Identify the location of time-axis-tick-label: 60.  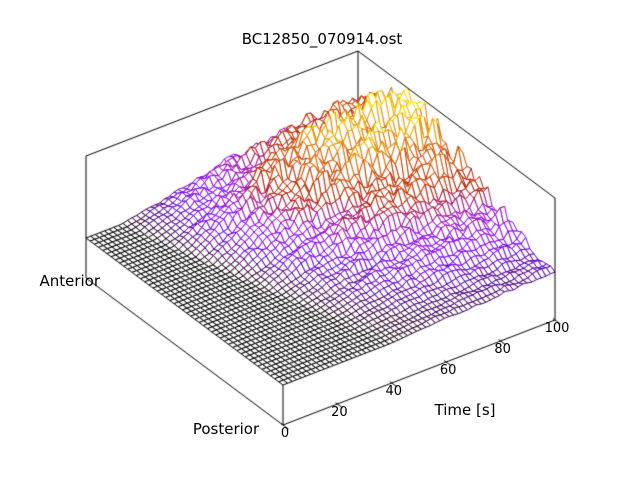
(448, 370).